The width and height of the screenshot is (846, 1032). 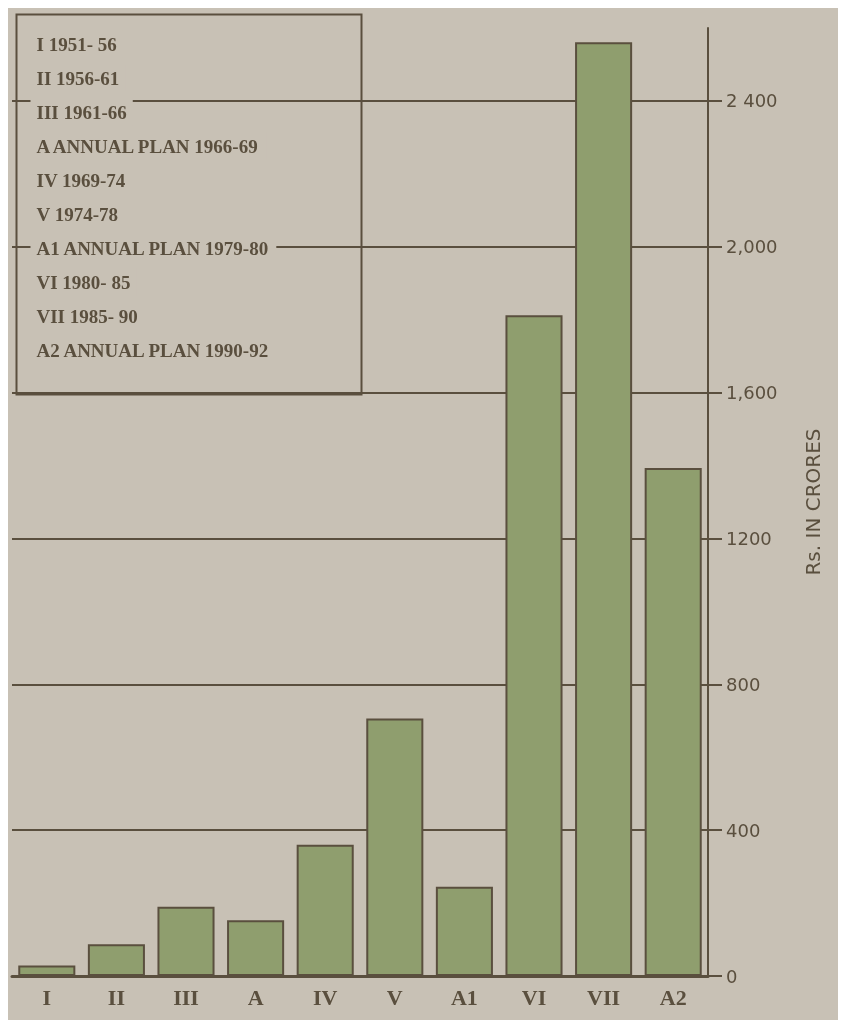 I want to click on y-tick-label: 0, so click(x=732, y=976).